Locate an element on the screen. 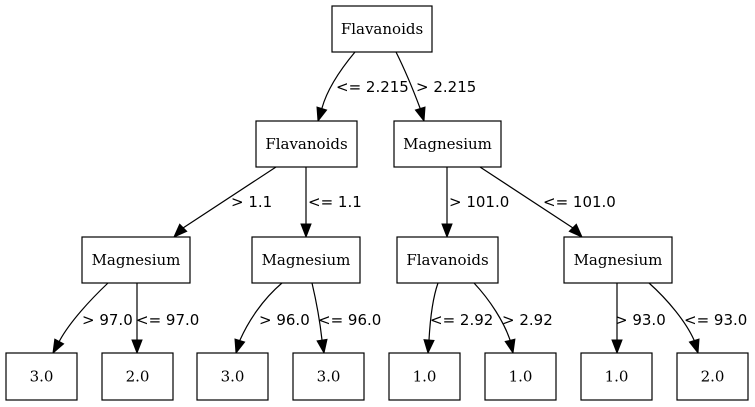 The height and width of the screenshot is (407, 755). leaf-node-n8: 2.0 is located at coordinates (137, 376).